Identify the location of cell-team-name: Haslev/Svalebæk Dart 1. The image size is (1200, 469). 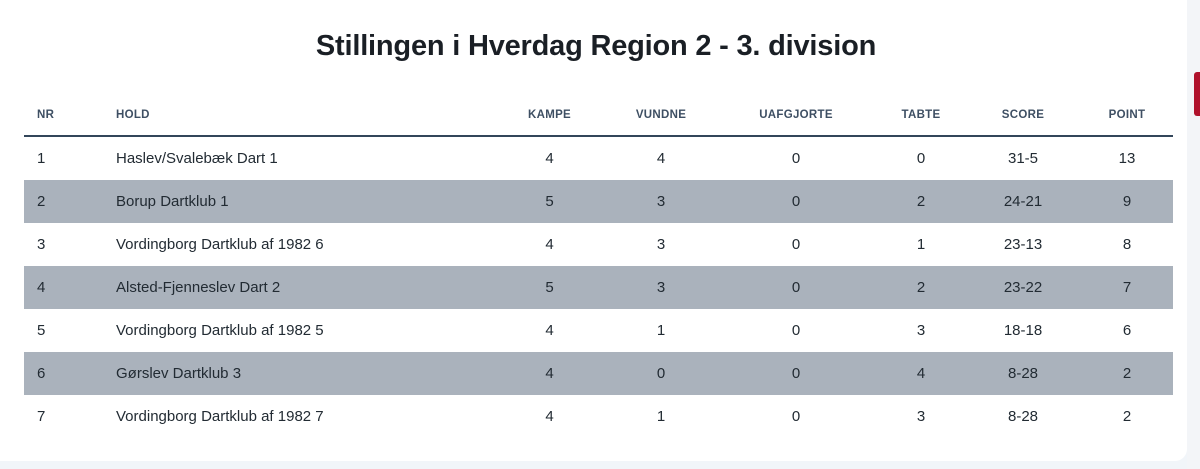
(197, 158).